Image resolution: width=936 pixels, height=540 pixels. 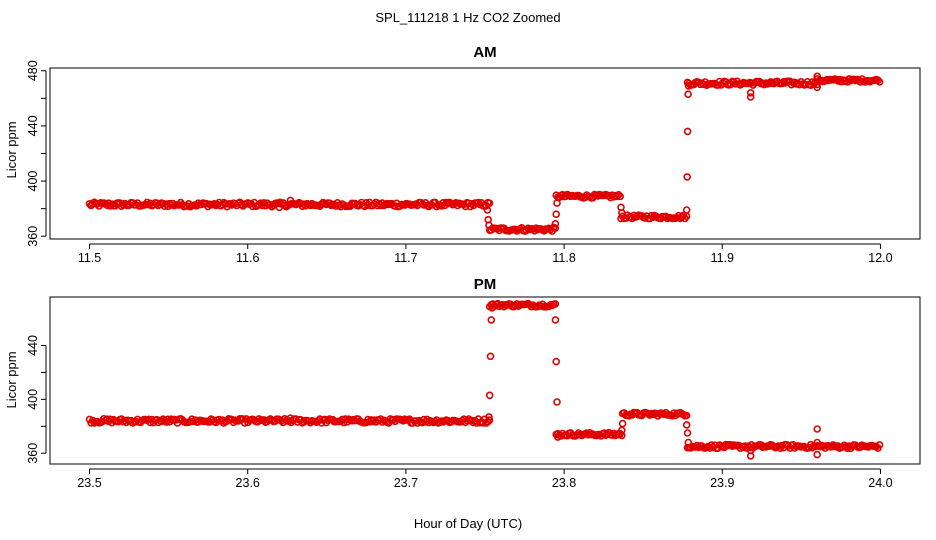 I want to click on am-y-tick-label: 480, so click(x=33, y=70).